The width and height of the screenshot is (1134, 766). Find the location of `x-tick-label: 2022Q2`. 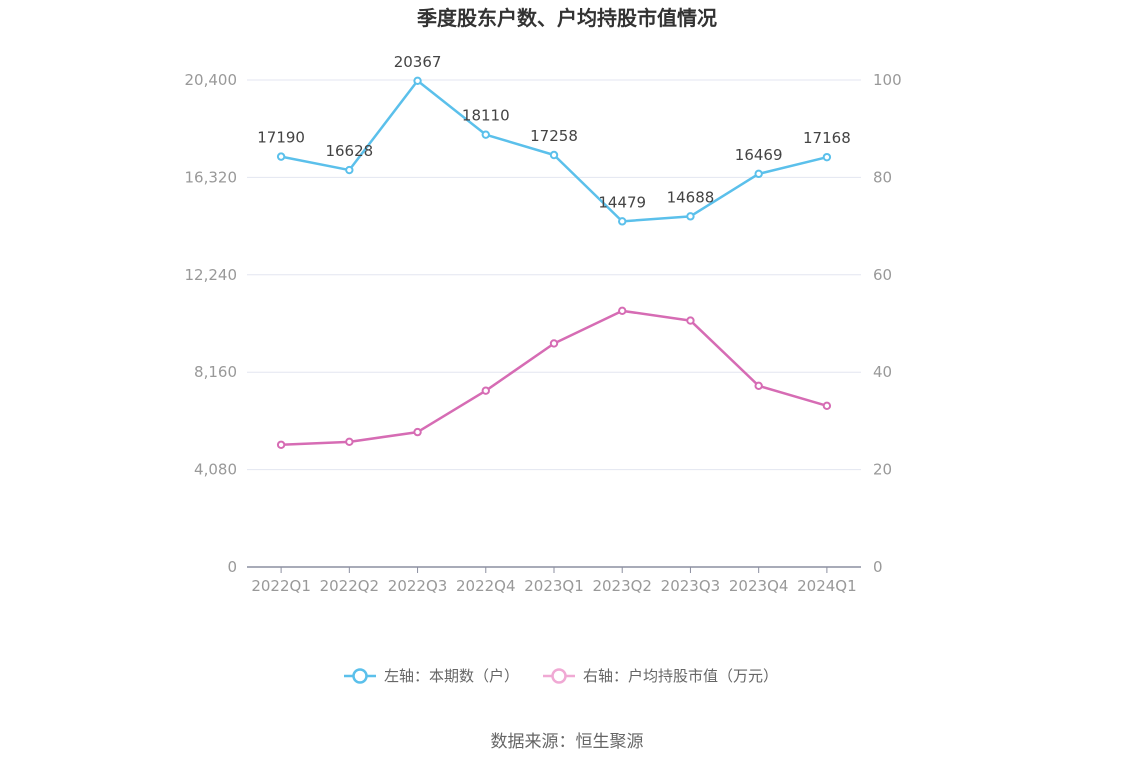

x-tick-label: 2022Q2 is located at coordinates (350, 586).